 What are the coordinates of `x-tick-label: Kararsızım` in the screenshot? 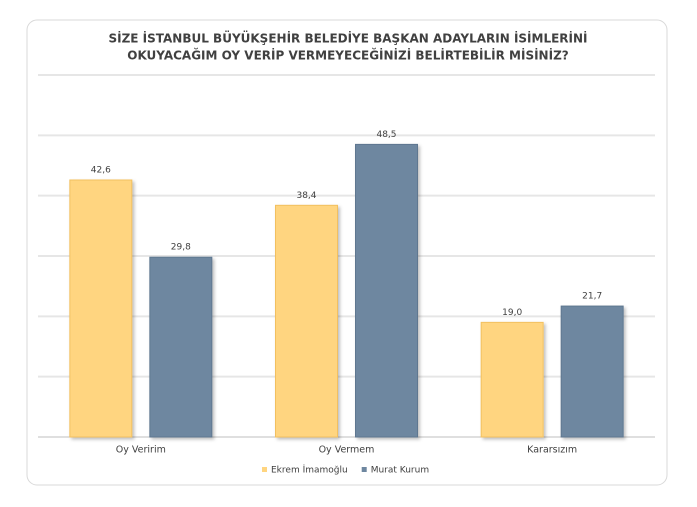 It's located at (552, 450).